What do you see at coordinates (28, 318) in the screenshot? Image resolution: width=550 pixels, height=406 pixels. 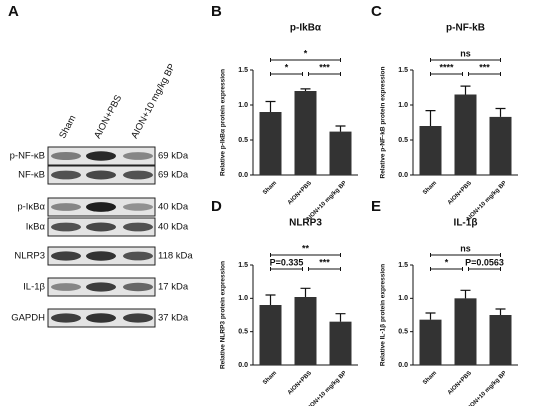 I see `row-label: GAPDH` at bounding box center [28, 318].